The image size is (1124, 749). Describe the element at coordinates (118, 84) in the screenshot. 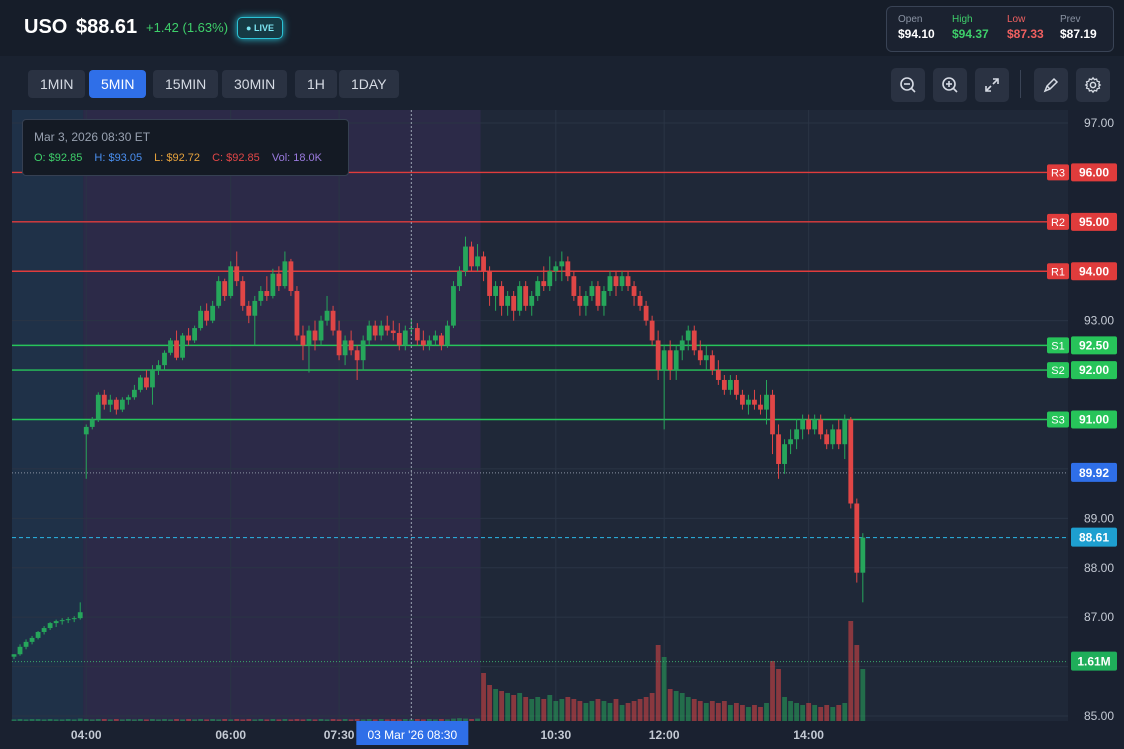

I see `timeframe-5min: 5MIN` at that location.